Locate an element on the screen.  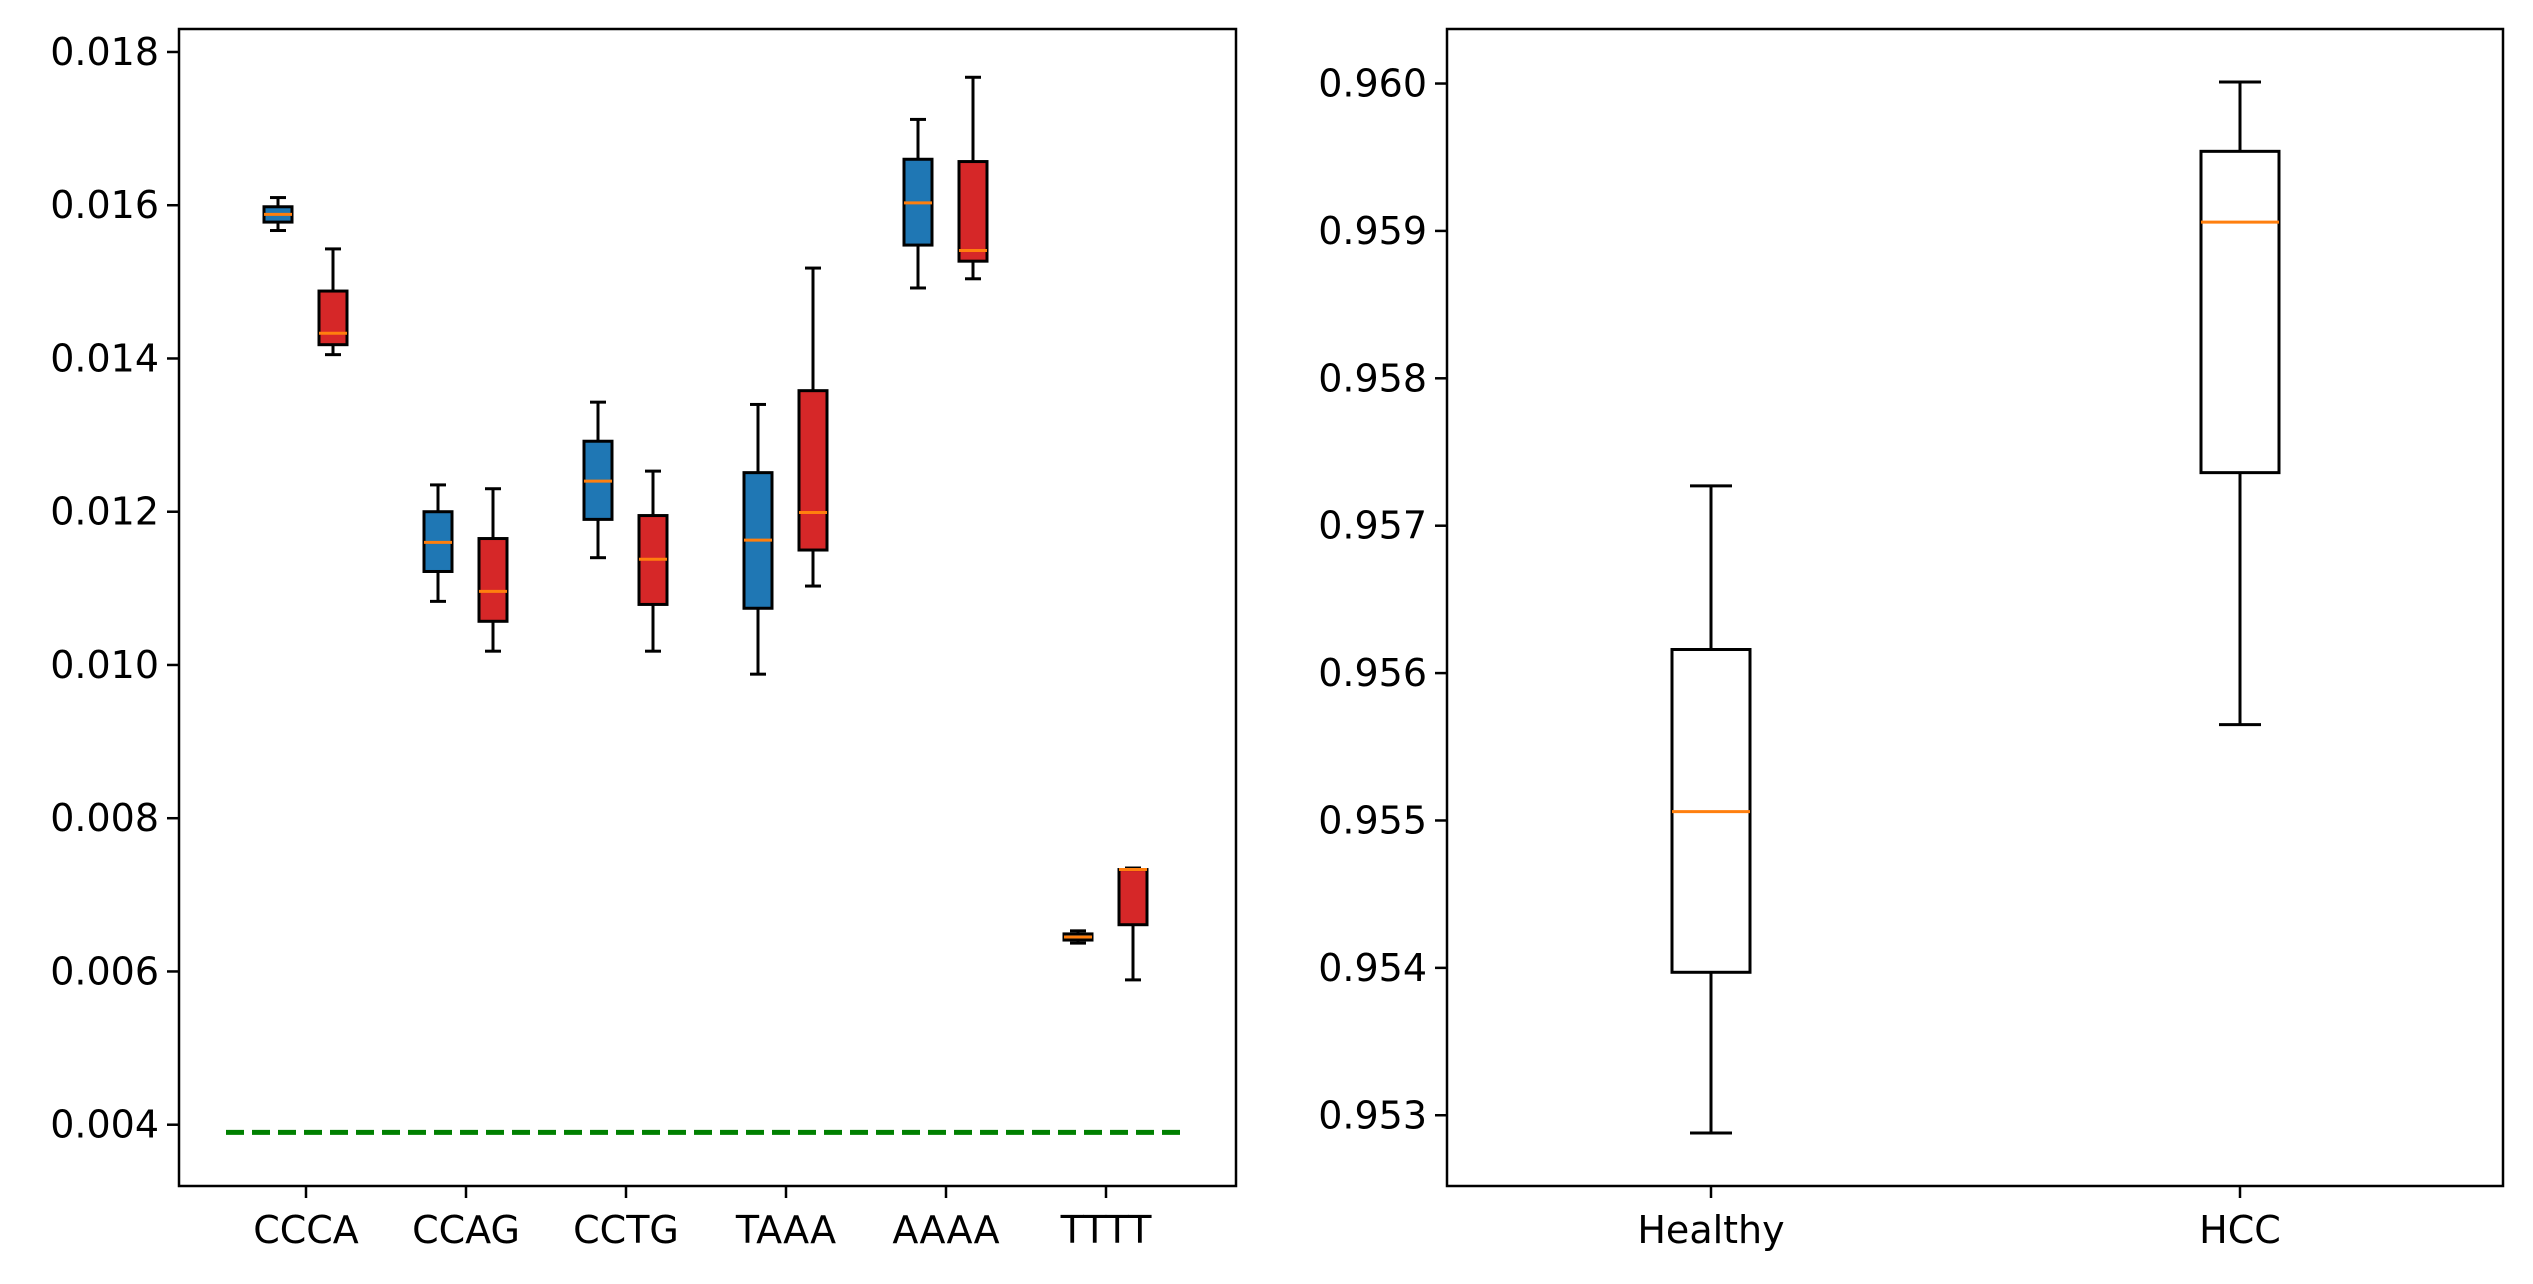
y-tick-label: 0.010 is located at coordinates (104, 665).